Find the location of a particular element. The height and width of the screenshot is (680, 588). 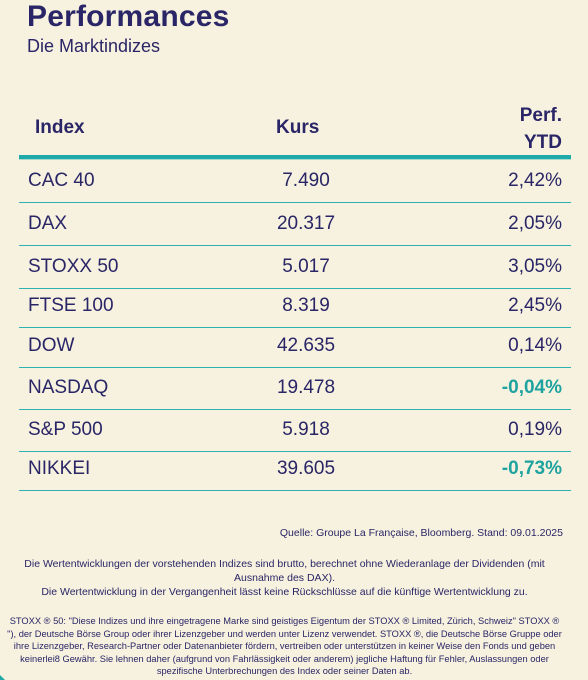

cell-kurs: 8.319 is located at coordinates (306, 305).